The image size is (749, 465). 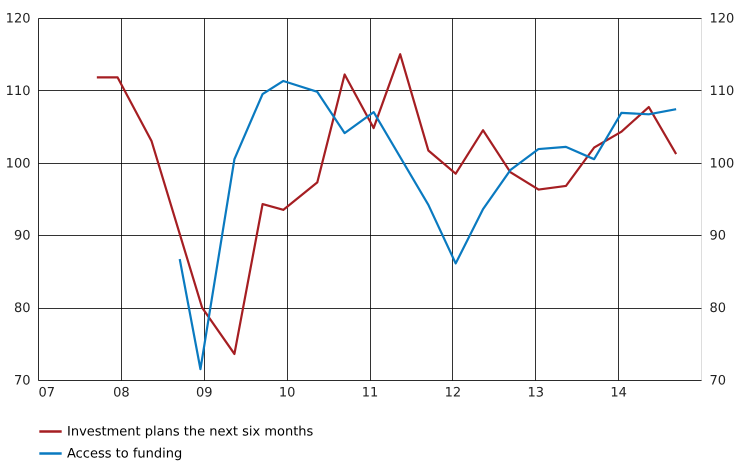 What do you see at coordinates (22, 236) in the screenshot?
I see `y-tick-label: 90` at bounding box center [22, 236].